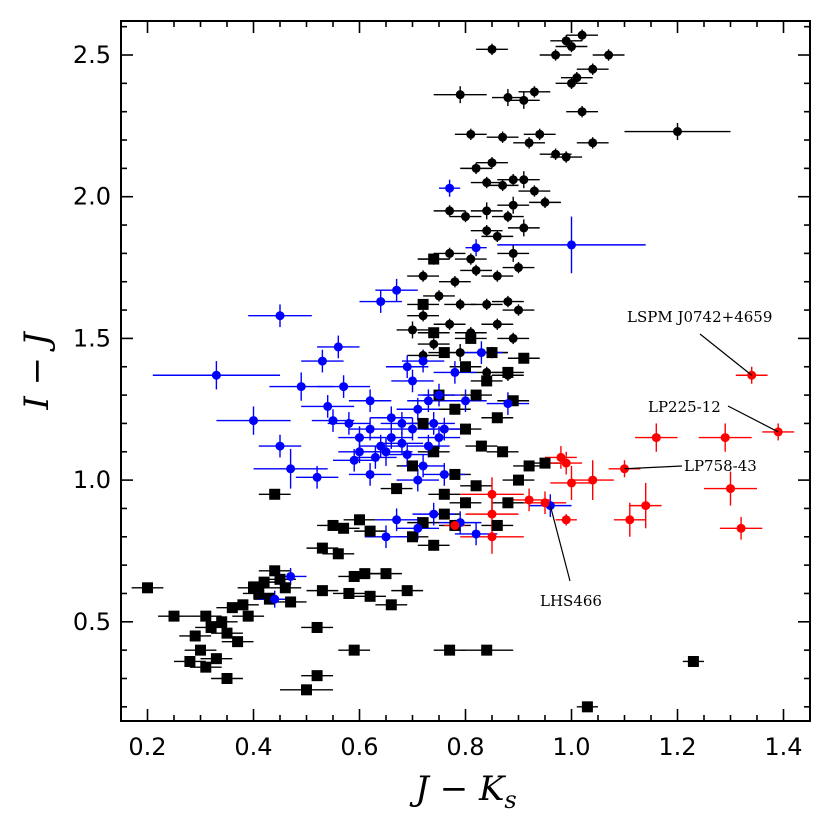  What do you see at coordinates (92, 55) in the screenshot?
I see `y-tick-label: 2.5` at bounding box center [92, 55].